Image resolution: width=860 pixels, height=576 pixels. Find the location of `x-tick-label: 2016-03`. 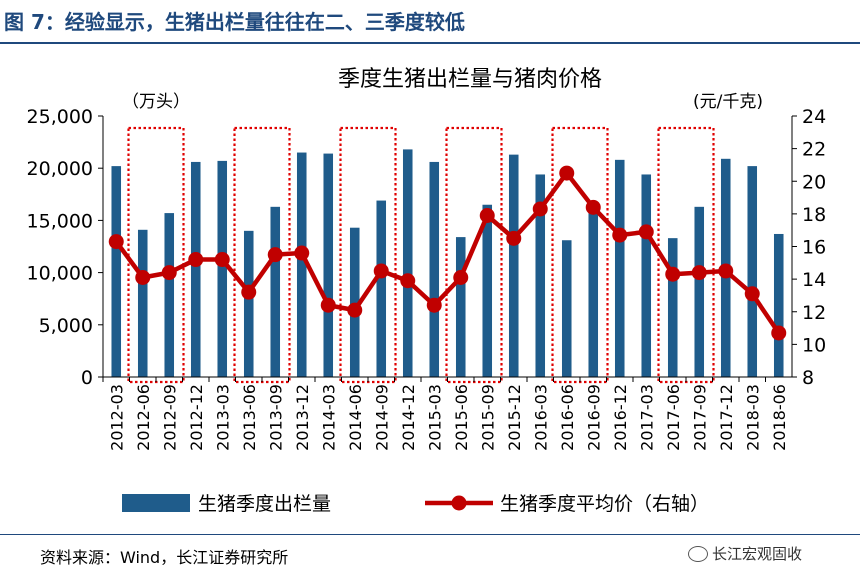

x-tick-label: 2016-03 is located at coordinates (540, 417).